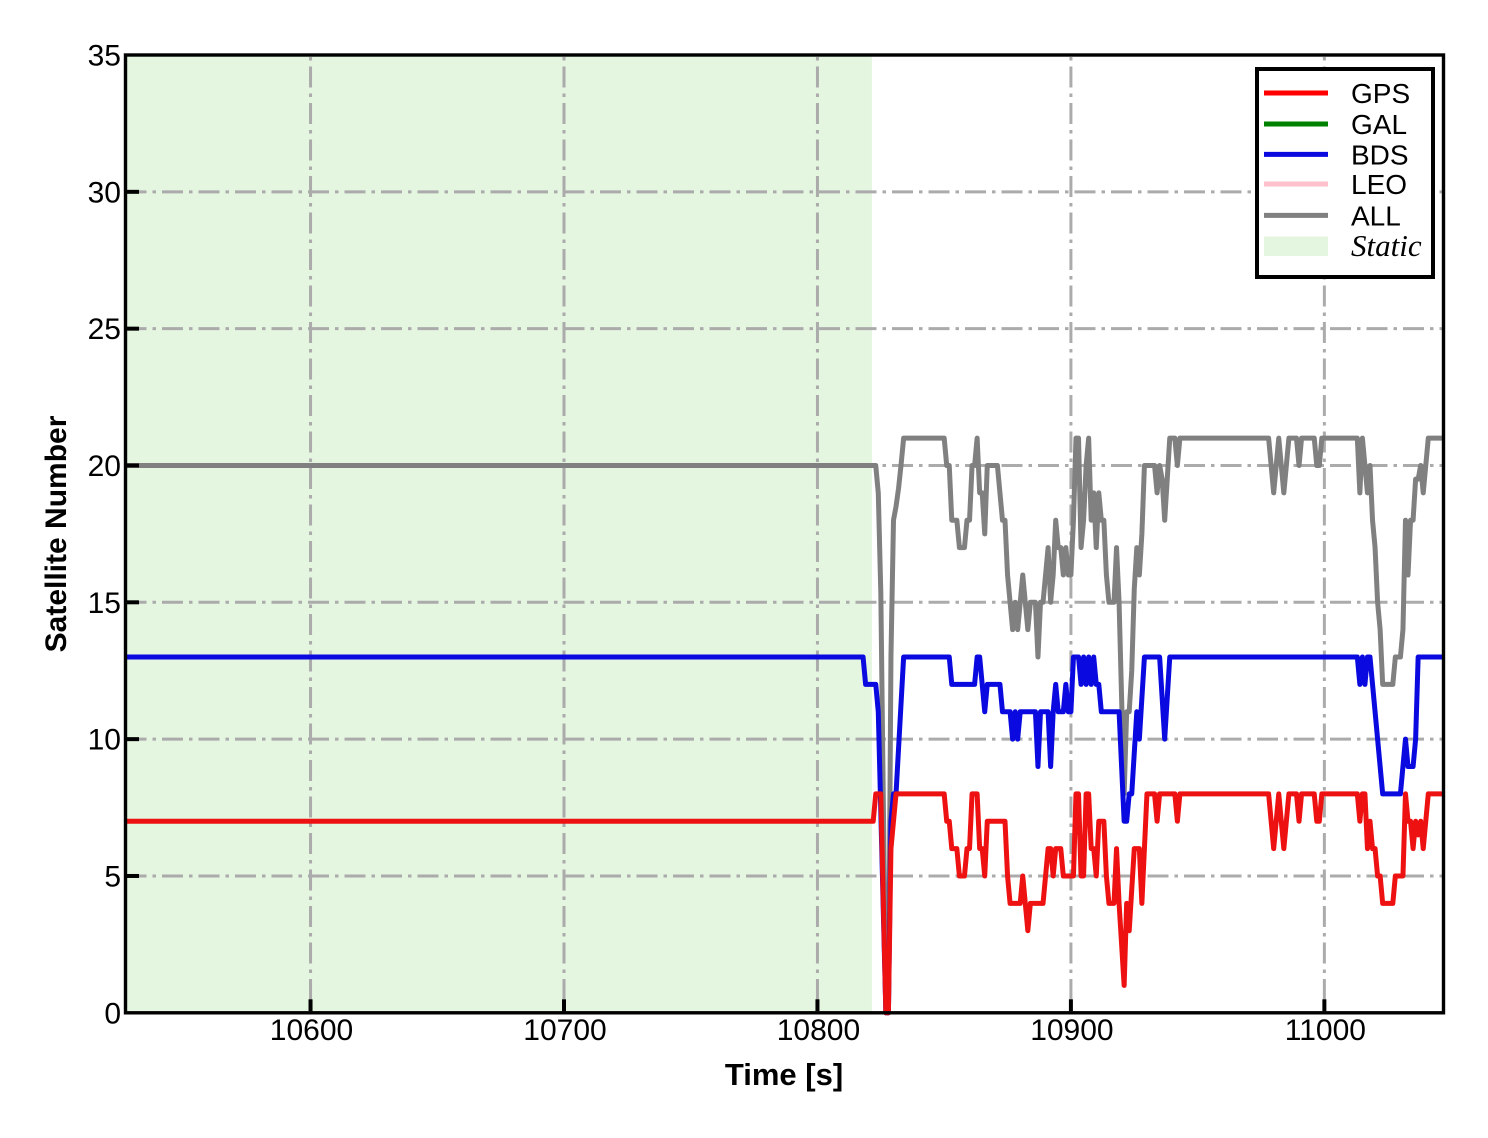 This screenshot has width=1488, height=1138. I want to click on svg-text: 30, so click(104, 192).